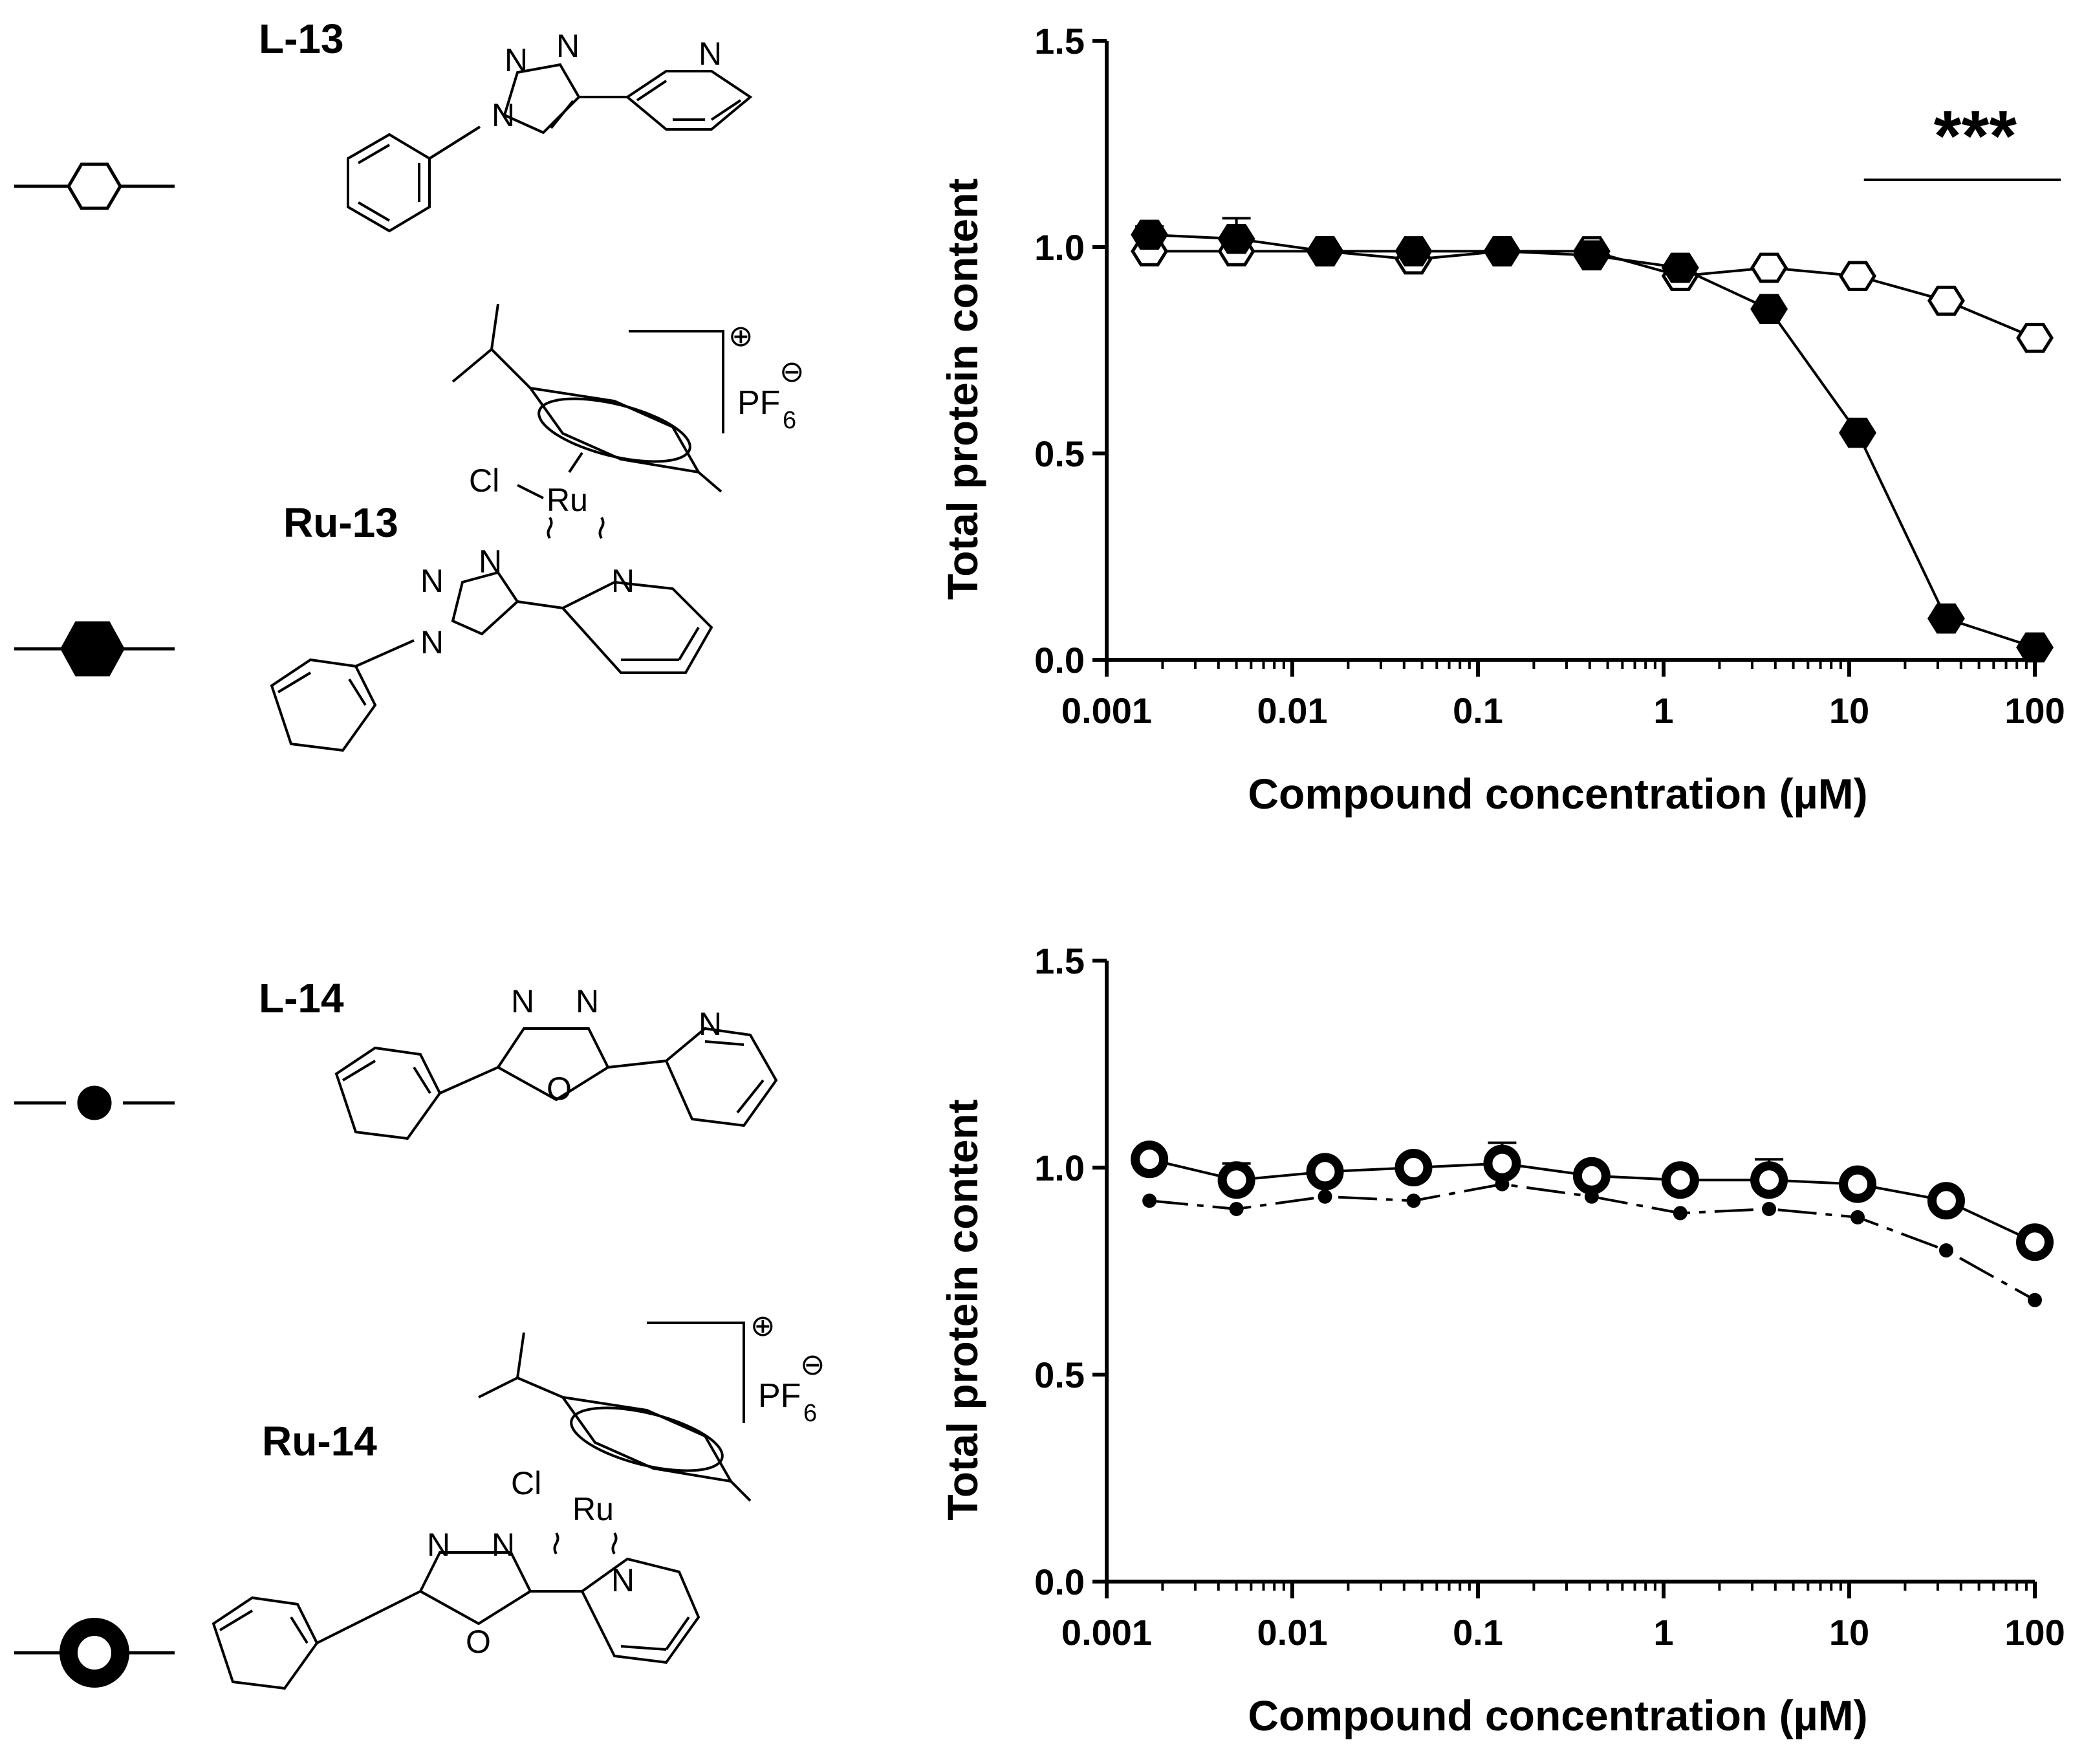 The width and height of the screenshot is (2084, 1764). What do you see at coordinates (301, 998) in the screenshot?
I see `compound-label-l14: L-14` at bounding box center [301, 998].